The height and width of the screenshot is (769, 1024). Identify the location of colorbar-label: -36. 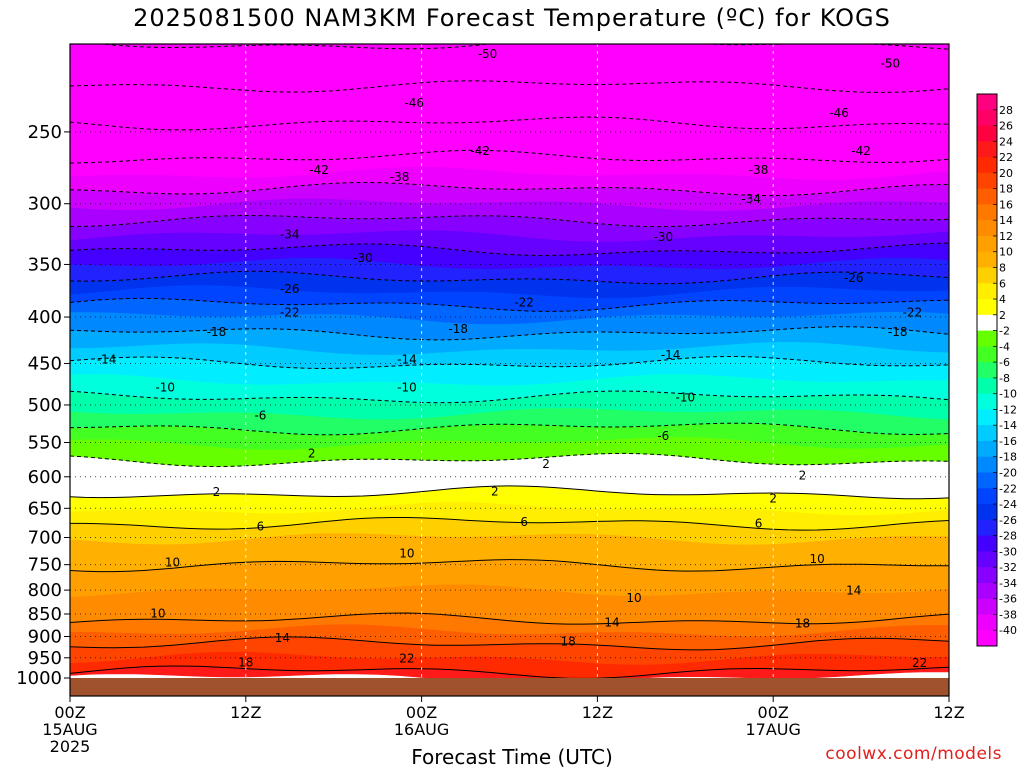
(1008, 599).